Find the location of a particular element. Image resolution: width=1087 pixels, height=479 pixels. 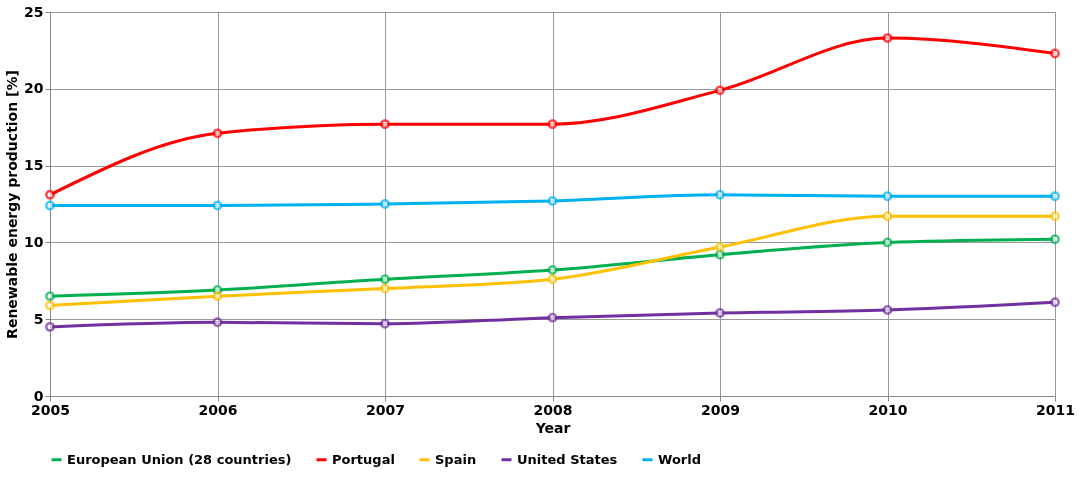

x-tick-label: 2005 is located at coordinates (50, 409).